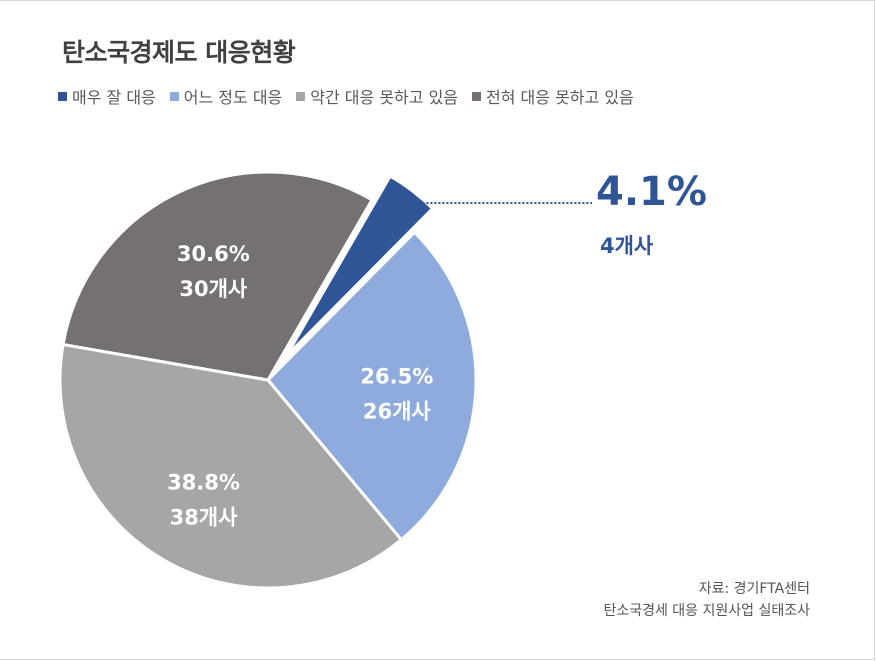  Describe the element at coordinates (706, 611) in the screenshot. I see `source-line-2: 탄소국경세 대응 지원사업 실태조사` at that location.